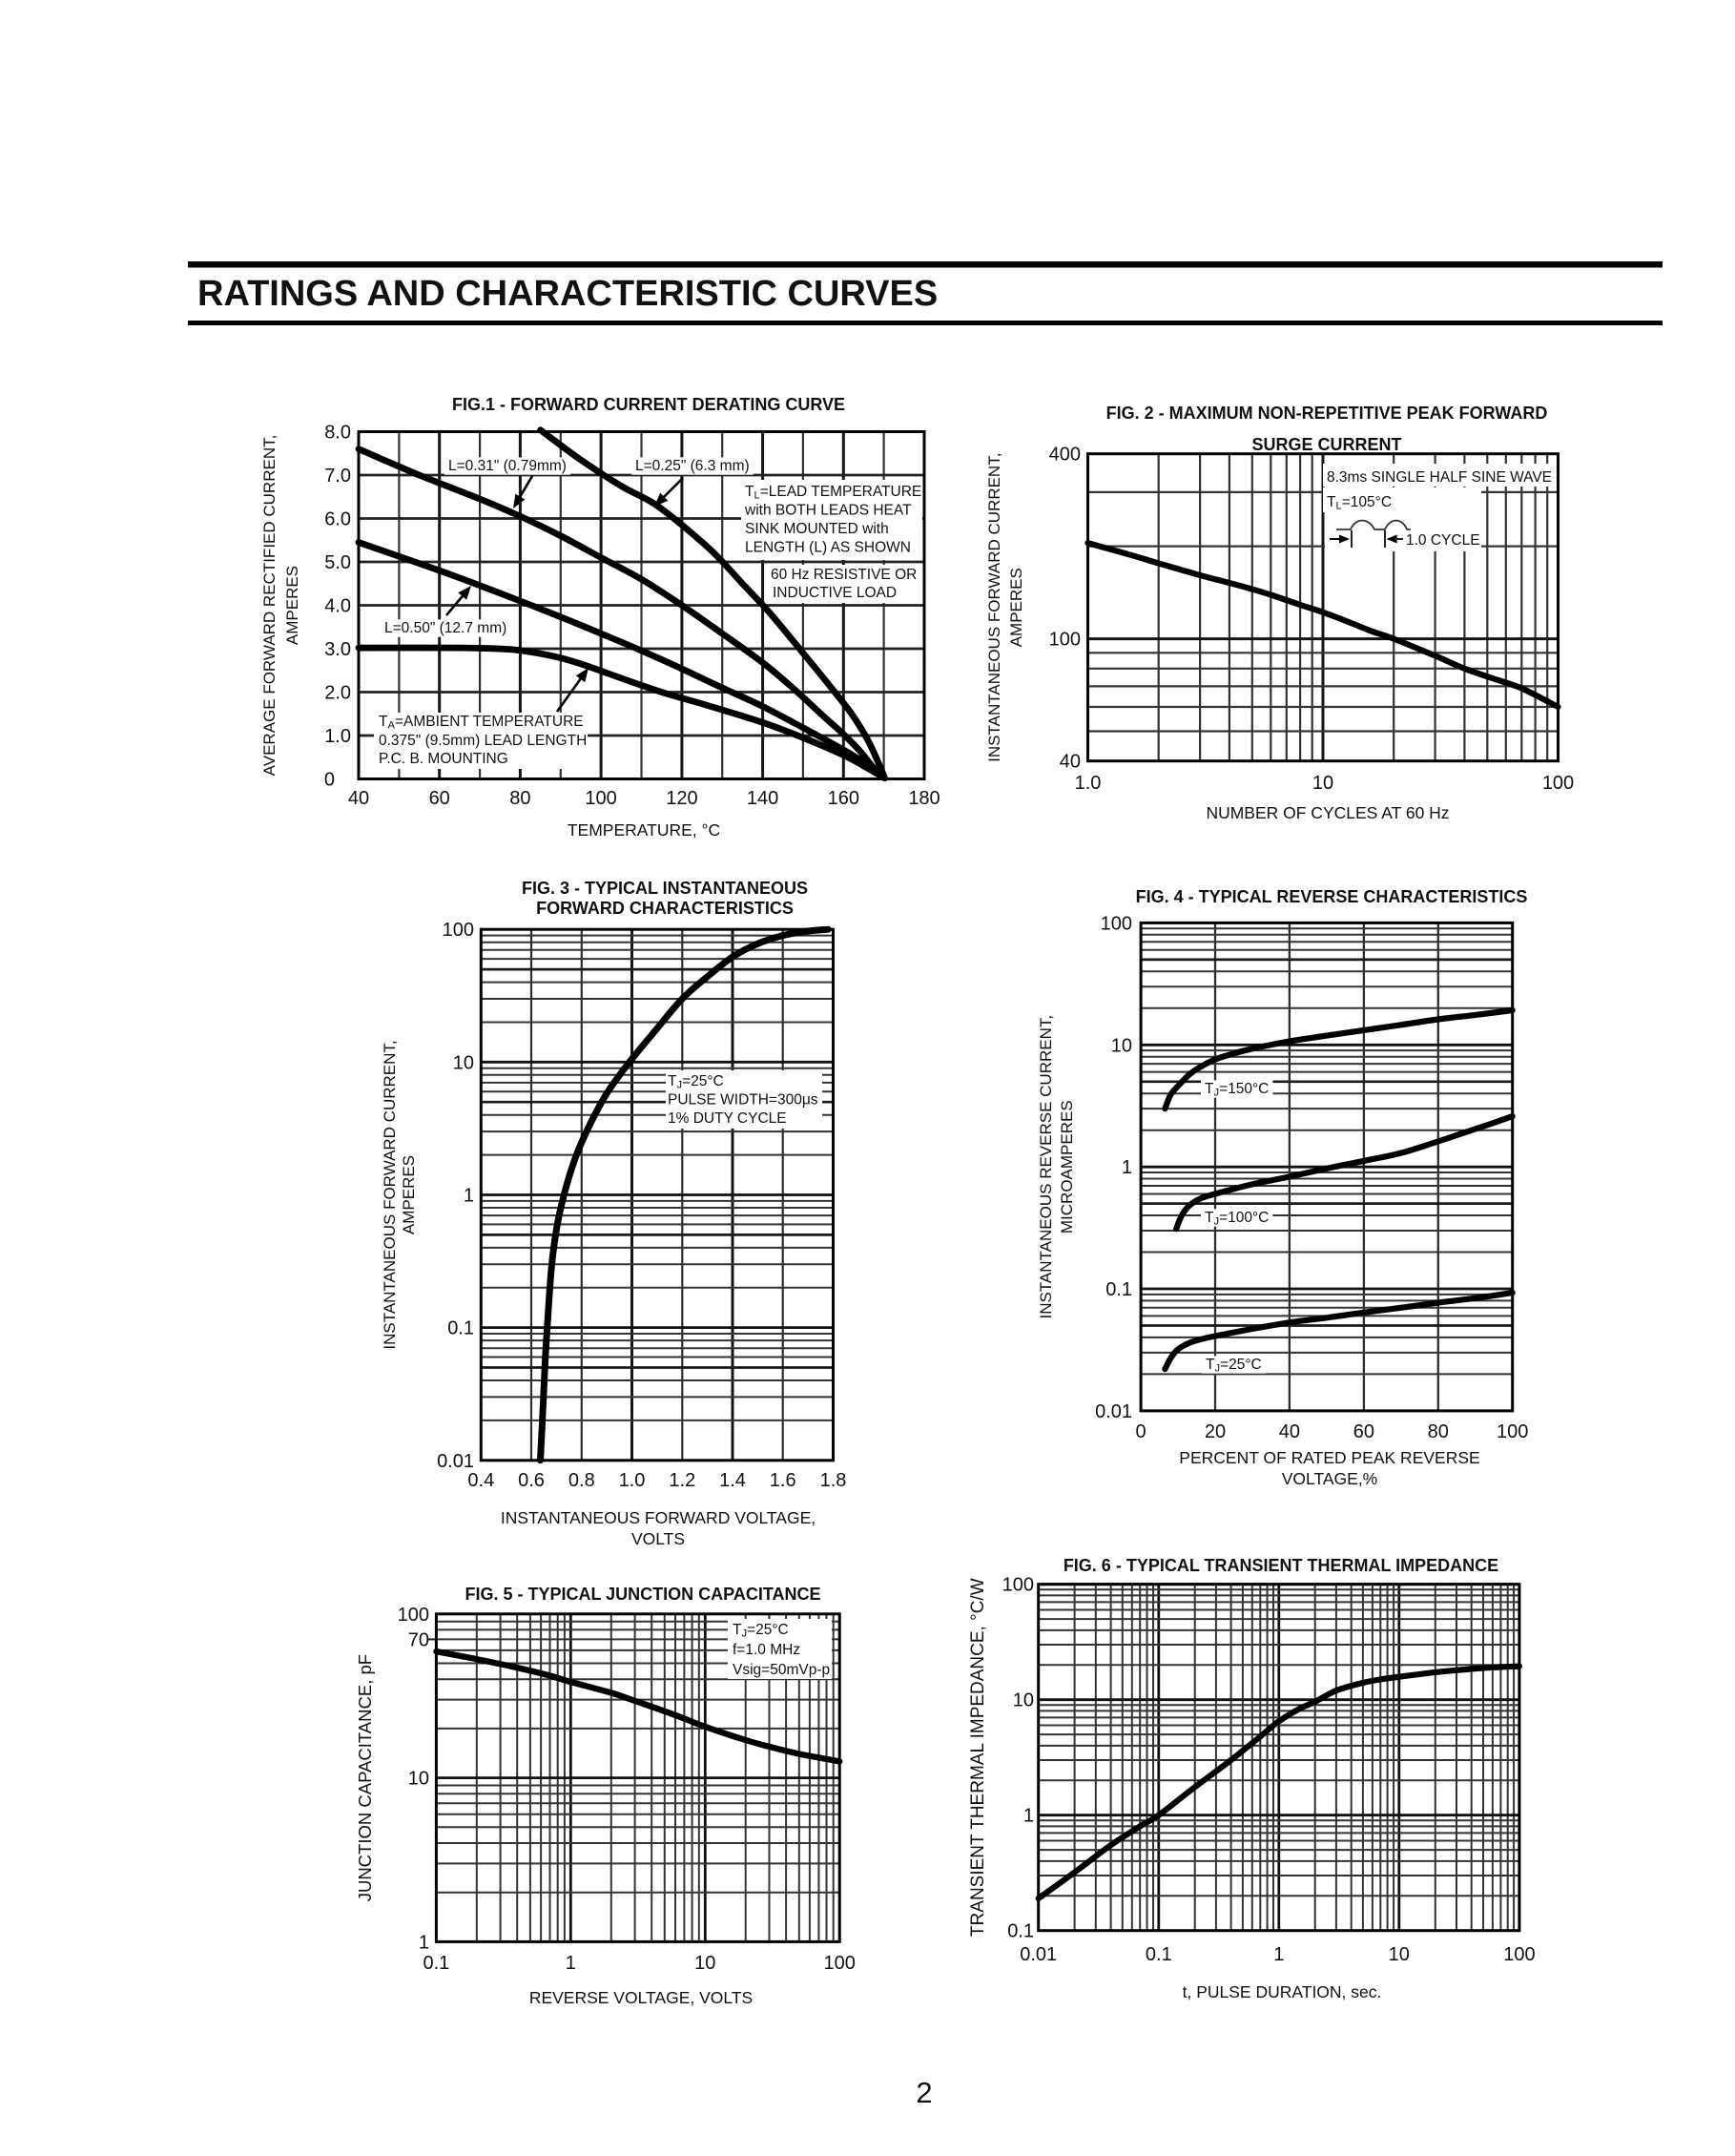  What do you see at coordinates (727, 1118) in the screenshot?
I see `svg-text: 1% DUTY CYCLE` at bounding box center [727, 1118].